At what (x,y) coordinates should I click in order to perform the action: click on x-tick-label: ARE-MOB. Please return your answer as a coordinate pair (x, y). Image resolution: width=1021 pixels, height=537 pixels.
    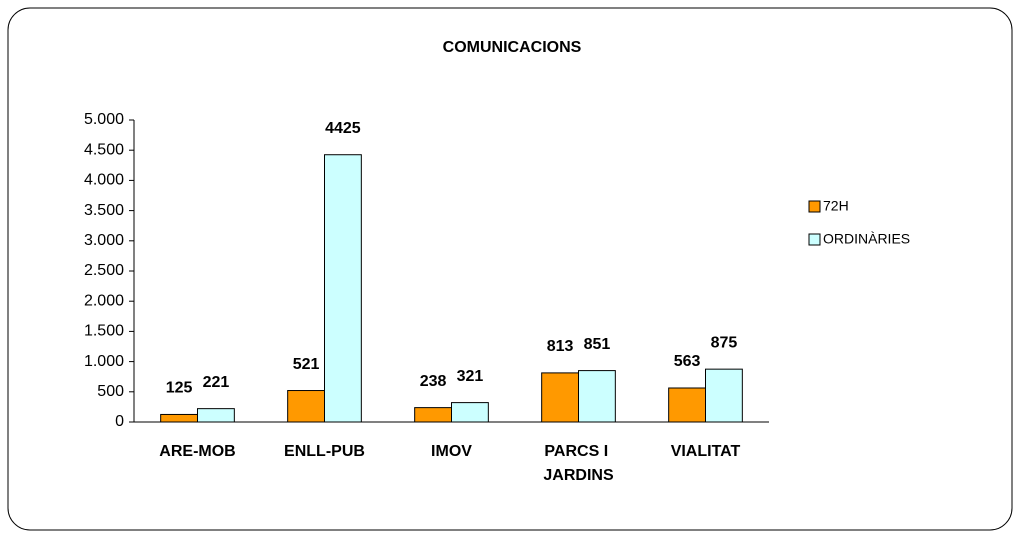
    Looking at the image, I should click on (197, 451).